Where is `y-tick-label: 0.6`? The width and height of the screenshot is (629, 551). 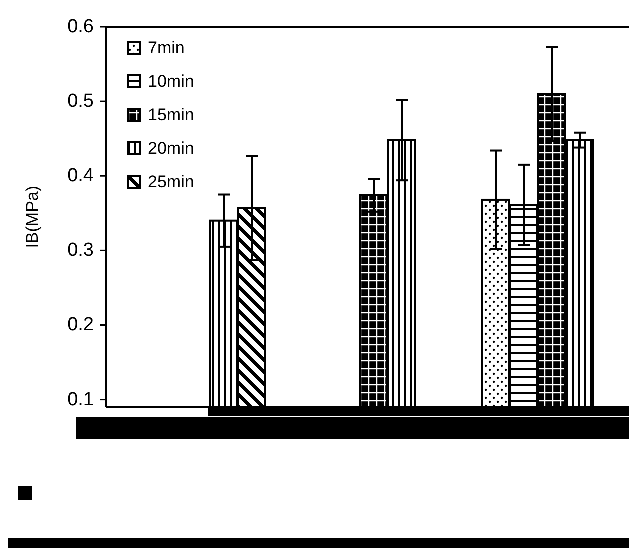
y-tick-label: 0.6 is located at coordinates (81, 27).